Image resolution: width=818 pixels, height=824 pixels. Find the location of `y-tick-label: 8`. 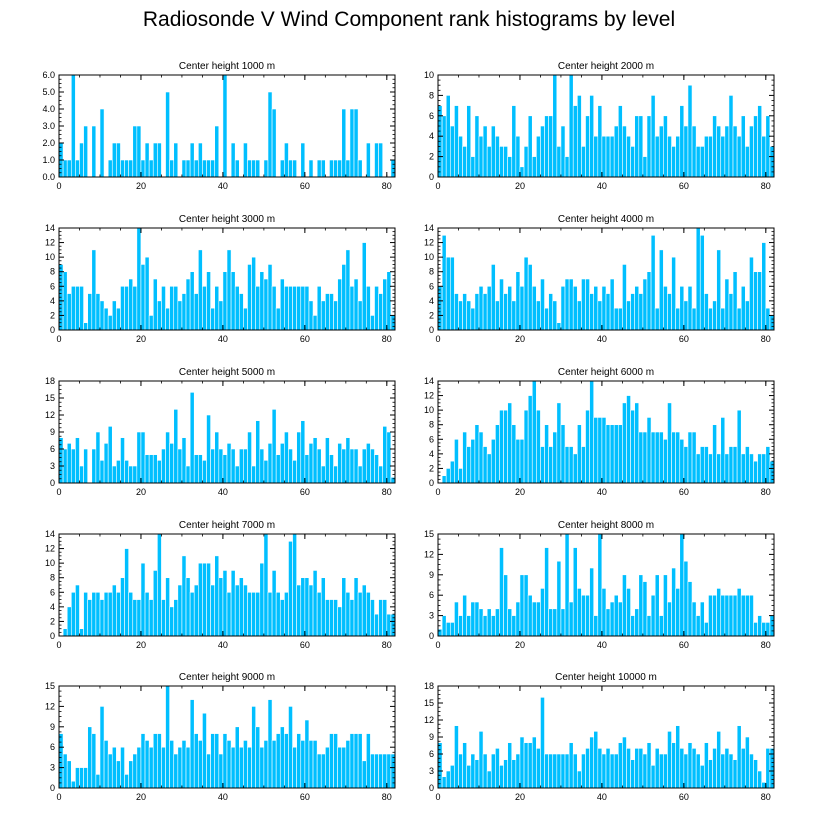

y-tick-label: 8 is located at coordinates (52, 578).